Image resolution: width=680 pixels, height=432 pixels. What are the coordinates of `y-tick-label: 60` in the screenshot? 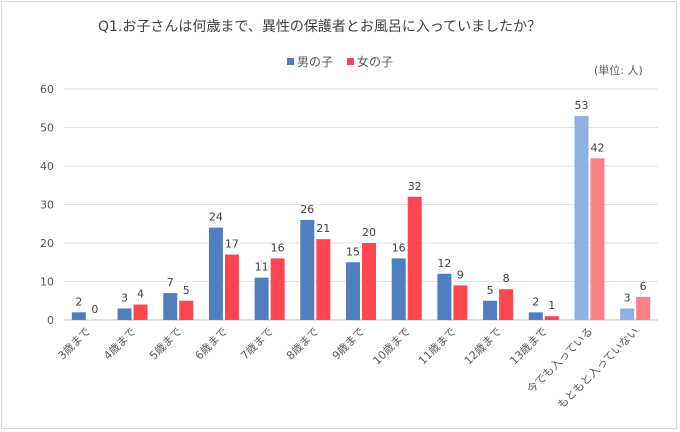 It's located at (47, 89).